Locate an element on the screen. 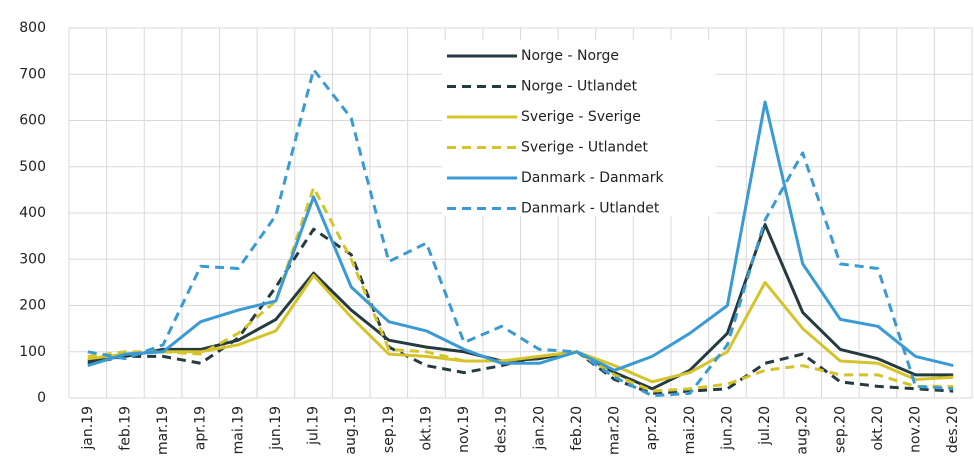 This screenshot has width=974, height=472. legend-box is located at coordinates (579, 128).